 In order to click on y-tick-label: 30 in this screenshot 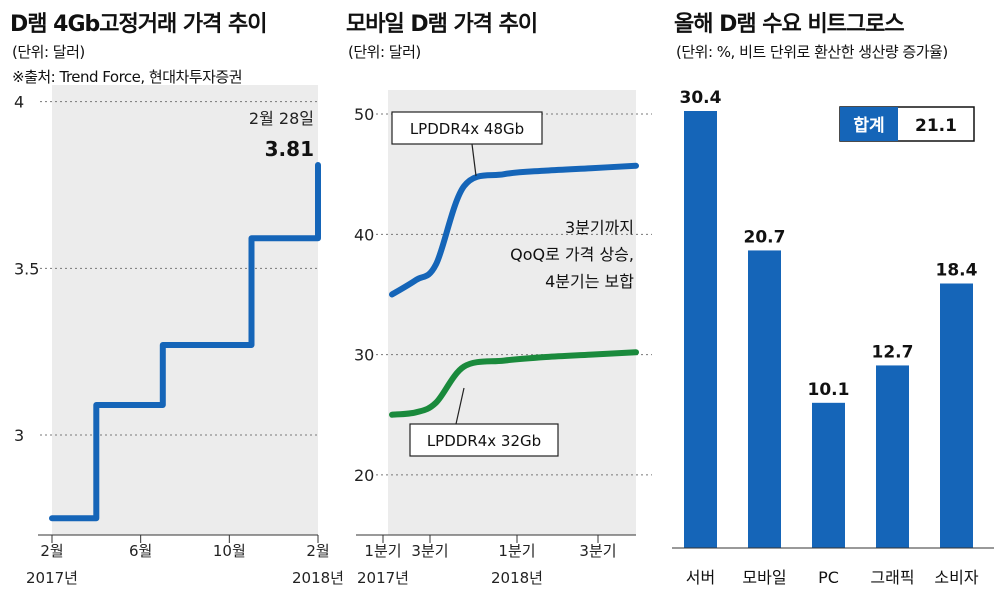, I will do `click(364, 355)`.